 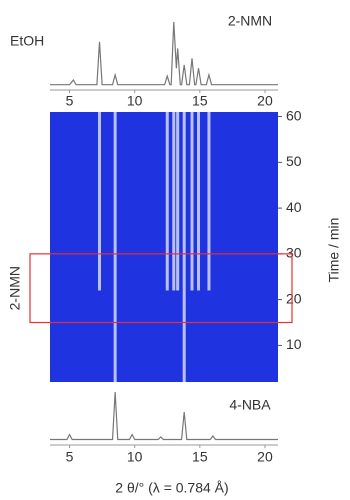 I want to click on y-axis-label: Time / min, so click(x=334, y=250).